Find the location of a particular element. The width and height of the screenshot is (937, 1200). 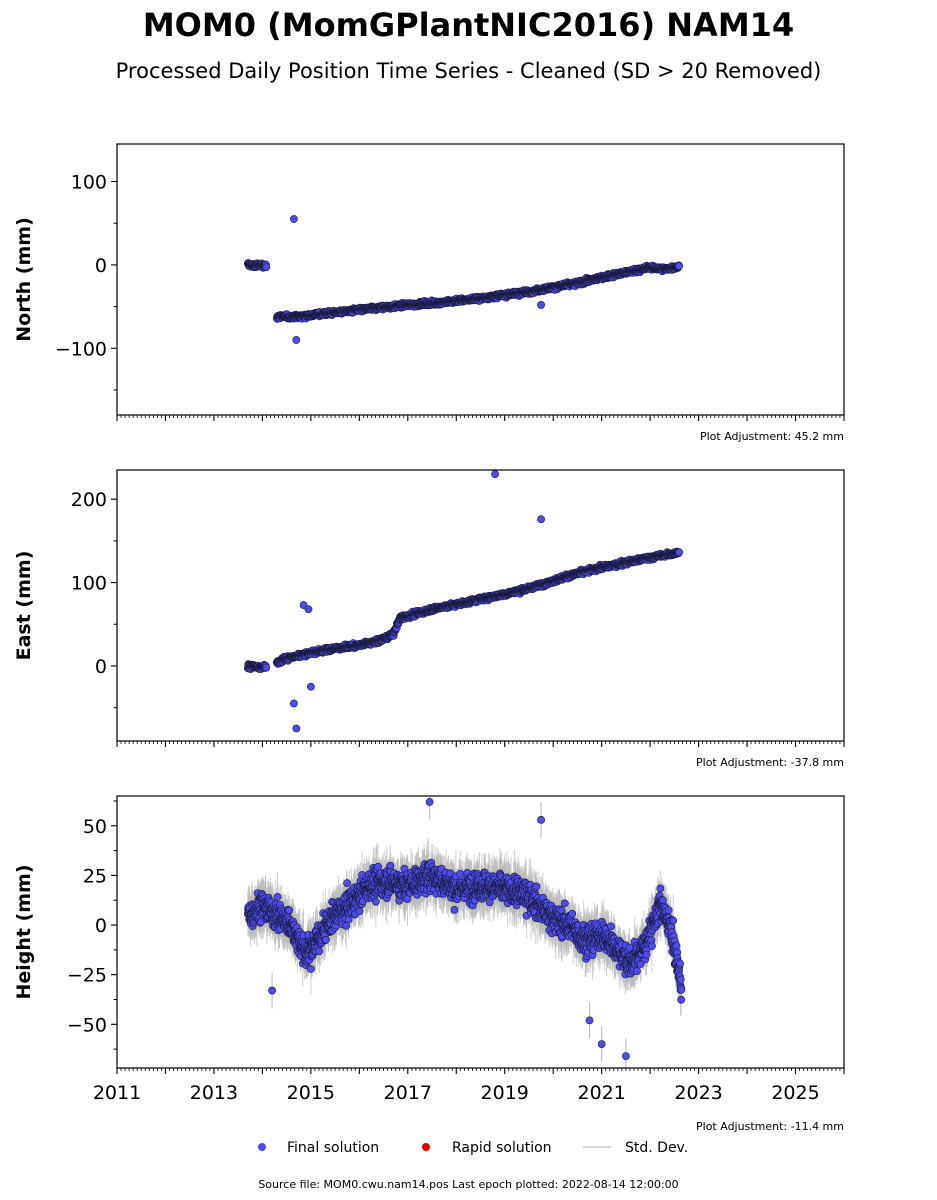

plot-area-east is located at coordinates (463, 601).